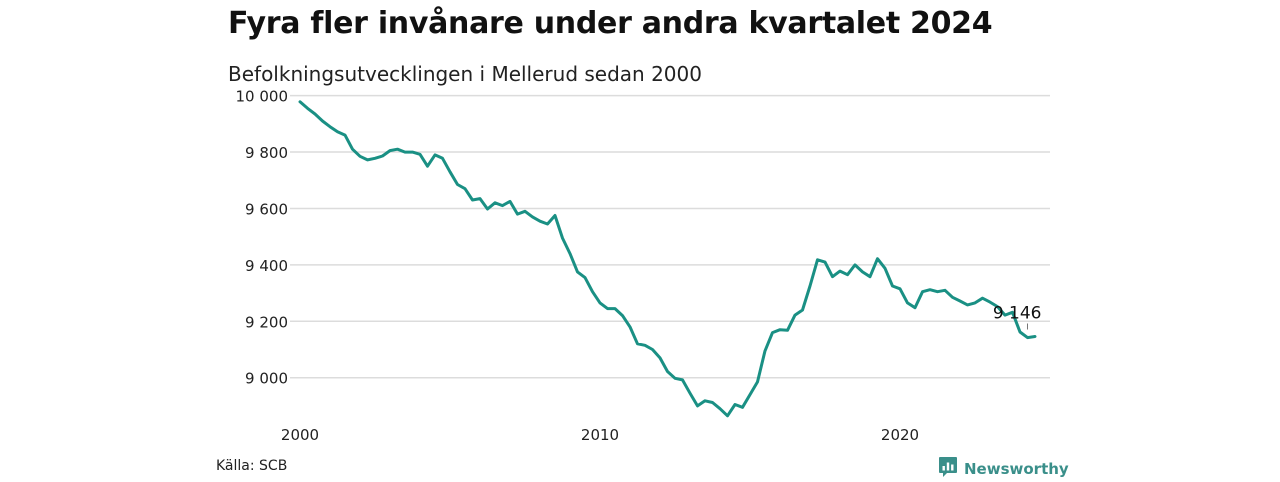 The height and width of the screenshot is (482, 1280). I want to click on brand-logo: Newsworthy, so click(1003, 469).